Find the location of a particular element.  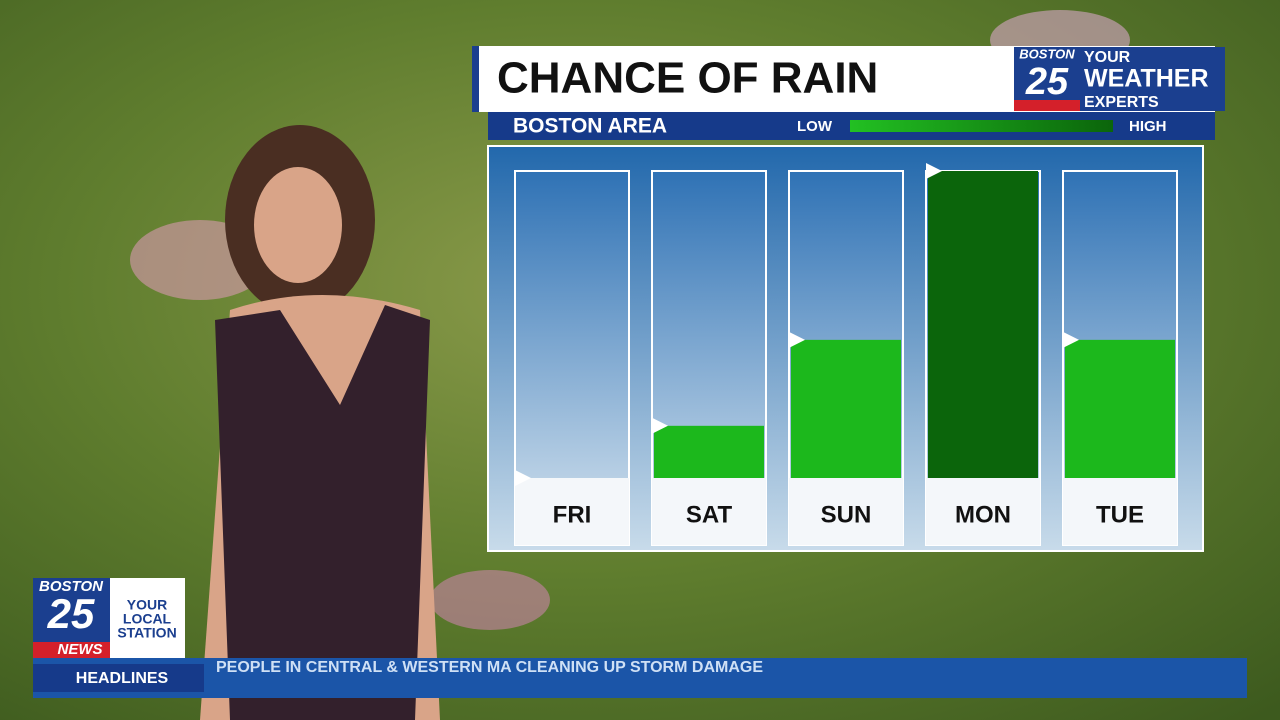

logo-text-box is located at coordinates (1152, 79).